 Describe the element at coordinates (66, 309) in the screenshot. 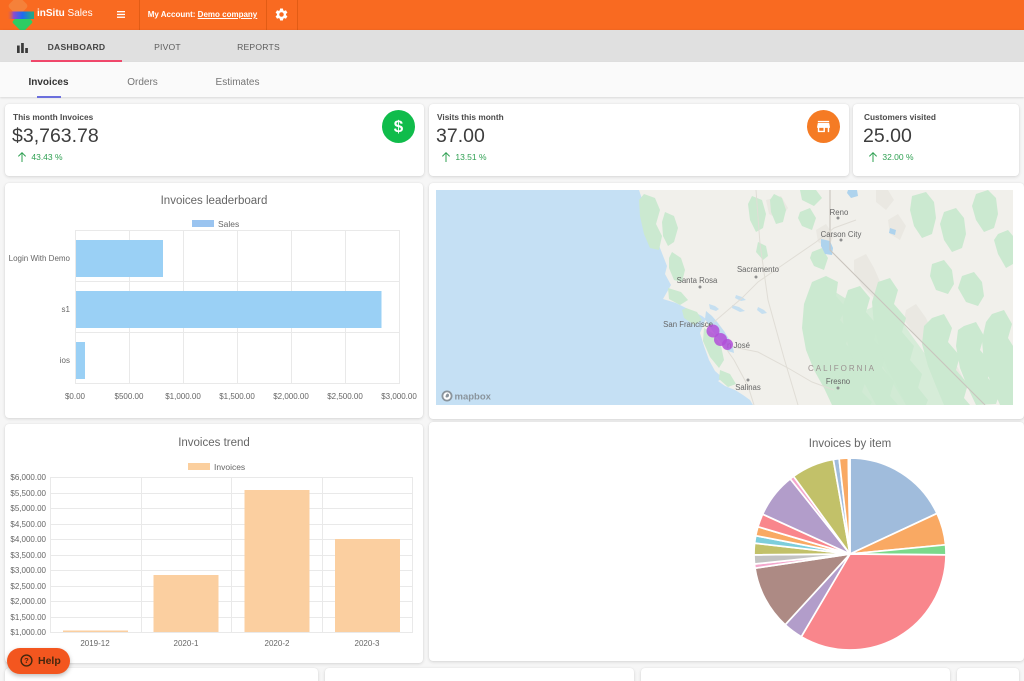

I see `svg-text: s1` at that location.